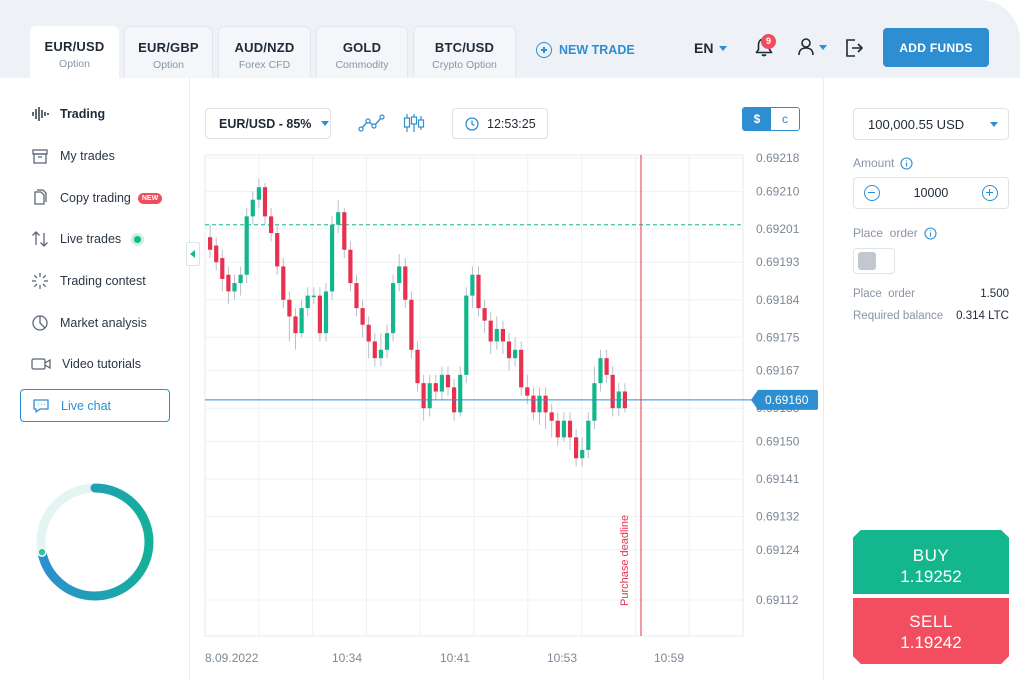  What do you see at coordinates (95, 542) in the screenshot?
I see `progress-ring-fill` at bounding box center [95, 542].